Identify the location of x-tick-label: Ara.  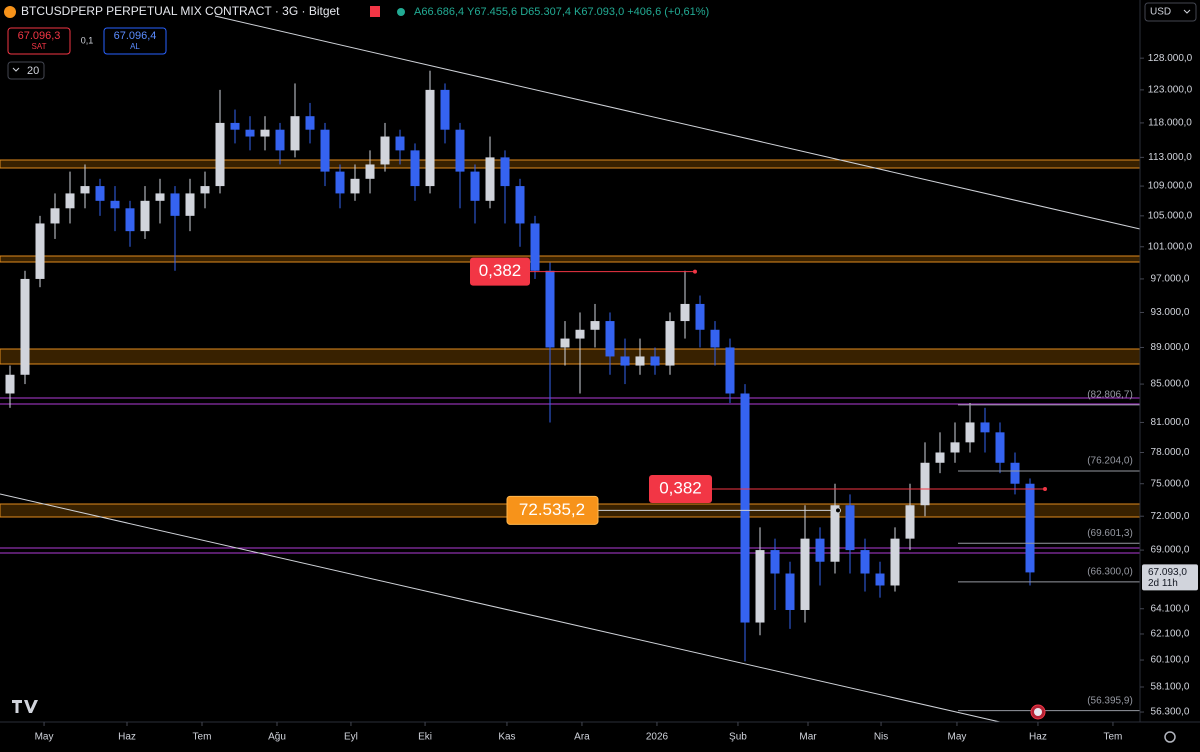
(582, 737).